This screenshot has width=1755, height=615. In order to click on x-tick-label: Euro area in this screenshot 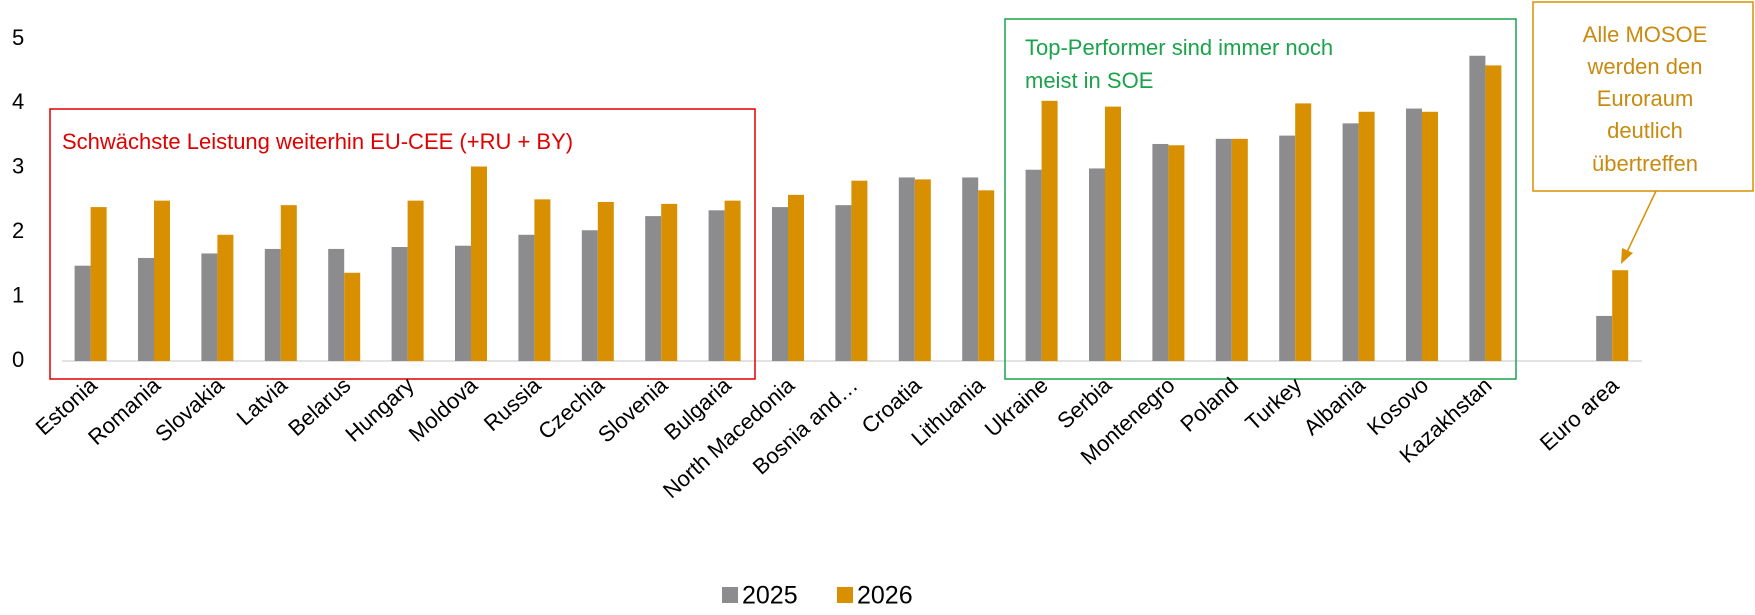, I will do `click(1579, 414)`.